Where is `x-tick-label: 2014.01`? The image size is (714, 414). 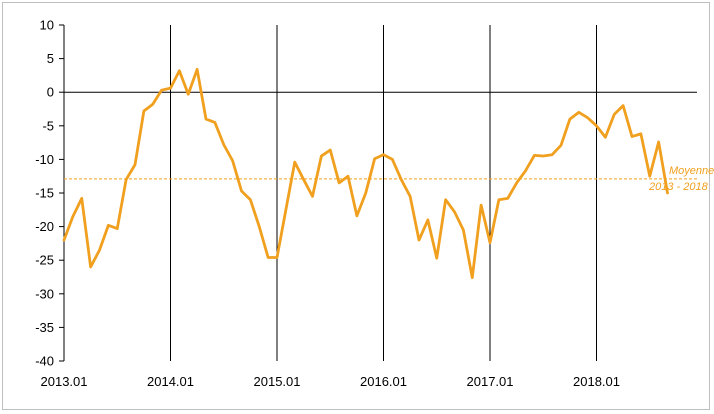 x-tick-label: 2014.01 is located at coordinates (170, 381).